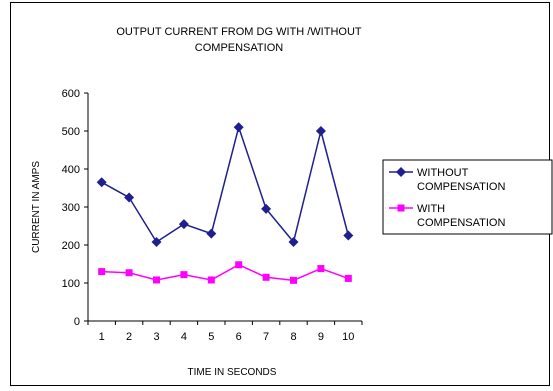  I want to click on legend-label-2-line-1: WITH, so click(431, 209).